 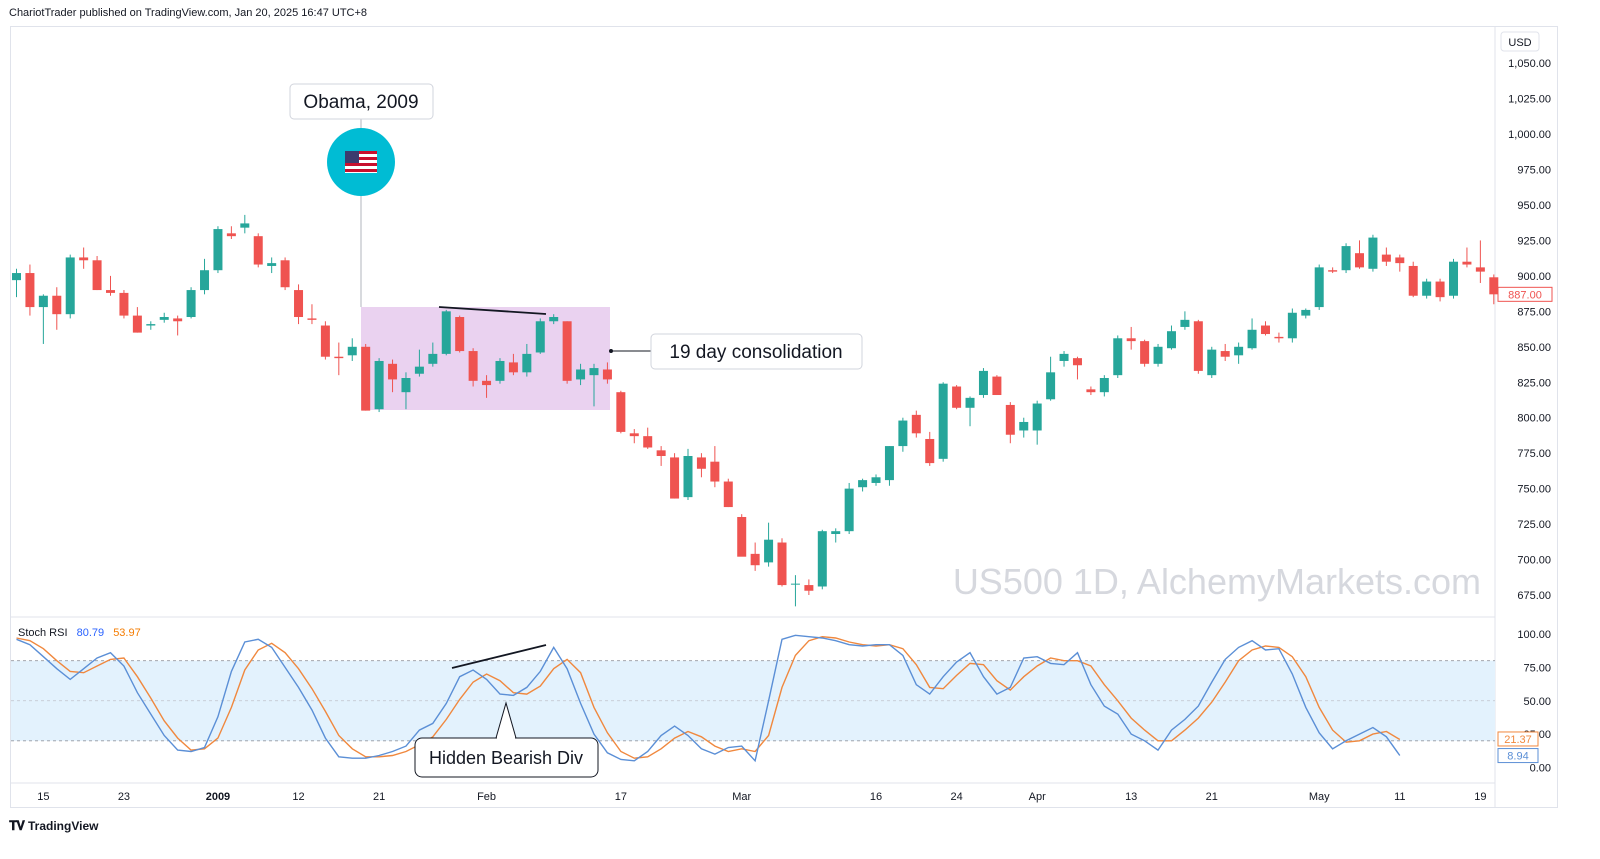 What do you see at coordinates (1217, 581) in the screenshot?
I see `watermark: US500 1D, AlchemyMarkets.com` at bounding box center [1217, 581].